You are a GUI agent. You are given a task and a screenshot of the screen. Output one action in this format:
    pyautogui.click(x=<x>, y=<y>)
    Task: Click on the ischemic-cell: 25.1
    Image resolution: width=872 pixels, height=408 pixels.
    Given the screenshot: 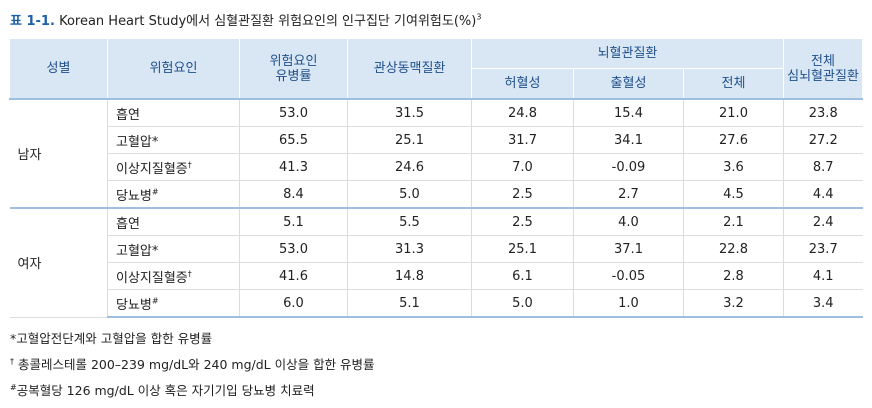 What is the action you would take?
    pyautogui.click(x=522, y=249)
    